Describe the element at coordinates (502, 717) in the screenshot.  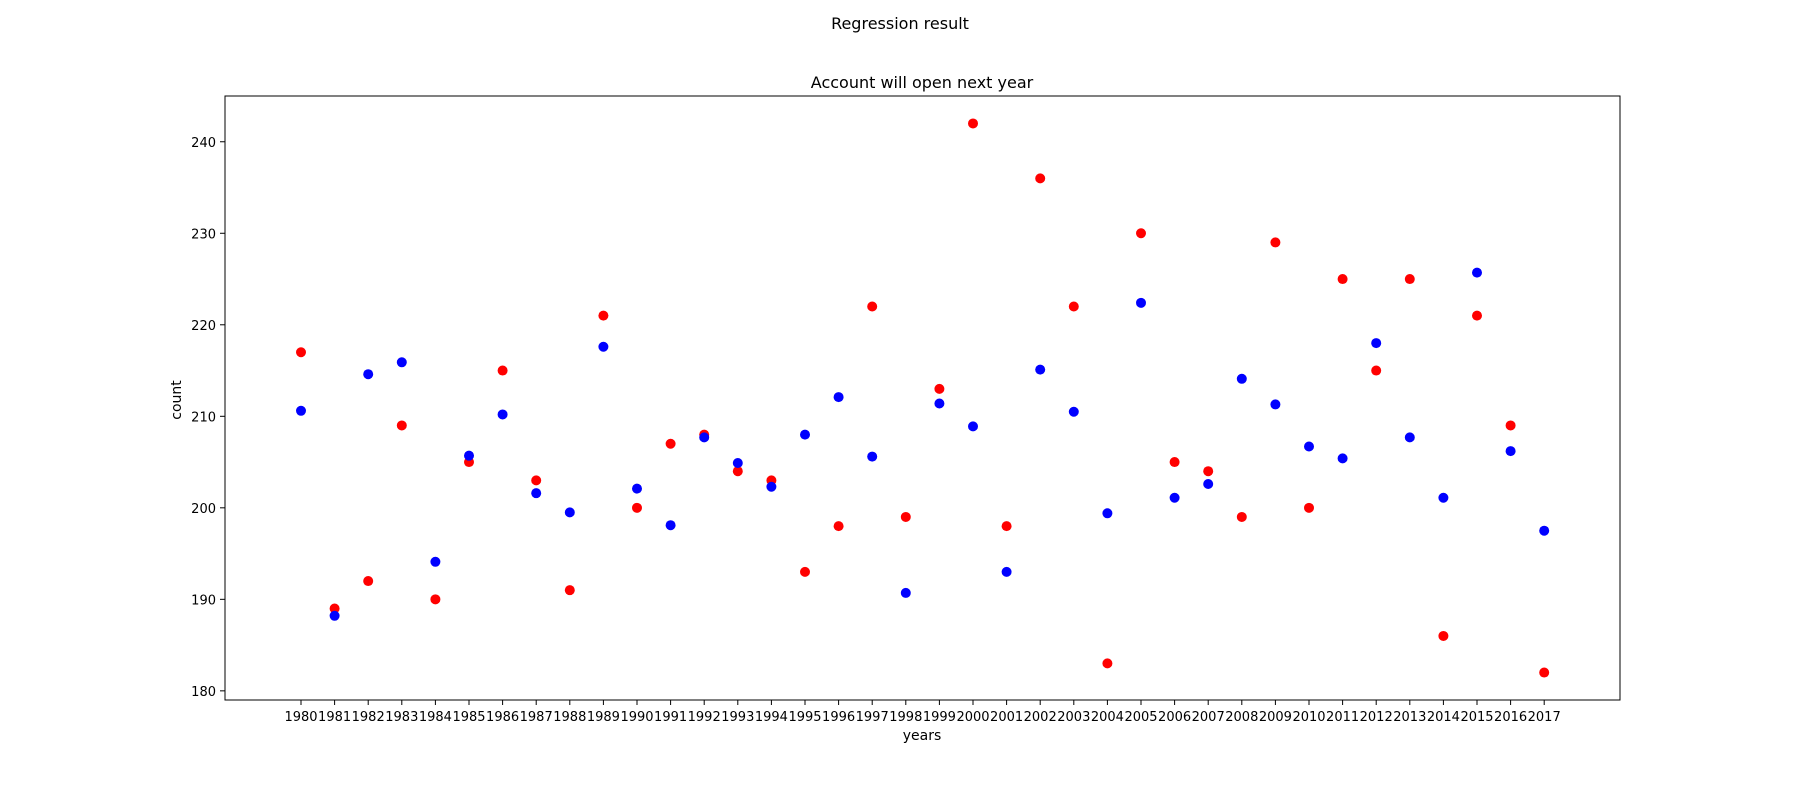
I see `x-tick-label: 1986` at that location.